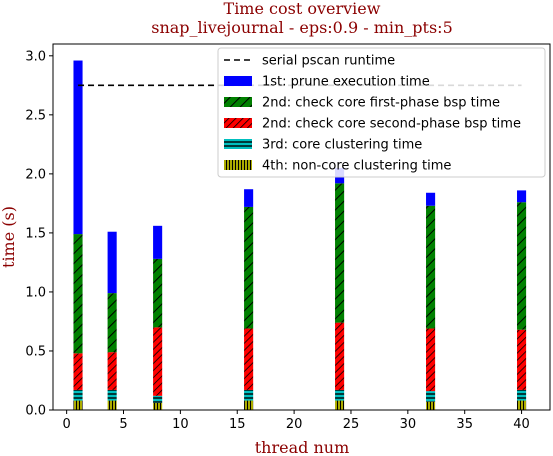  I want to click on bar-segment-3-x16, so click(249, 267).